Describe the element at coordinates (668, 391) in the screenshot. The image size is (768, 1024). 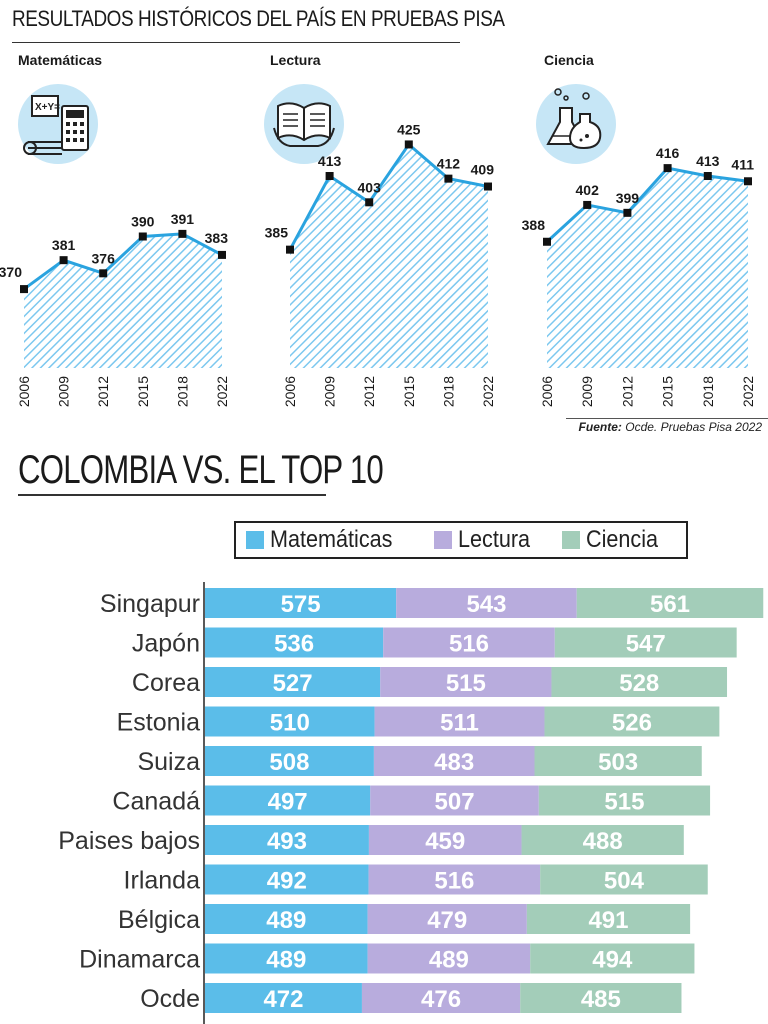
I see `x-tick-label-science: 2015` at that location.